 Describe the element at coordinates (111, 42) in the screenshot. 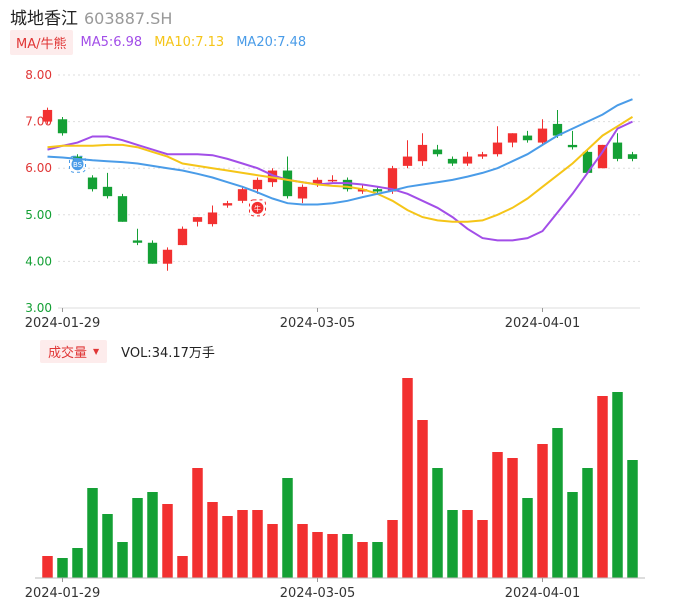

I see `ma5-legend: MA5:6.98` at that location.